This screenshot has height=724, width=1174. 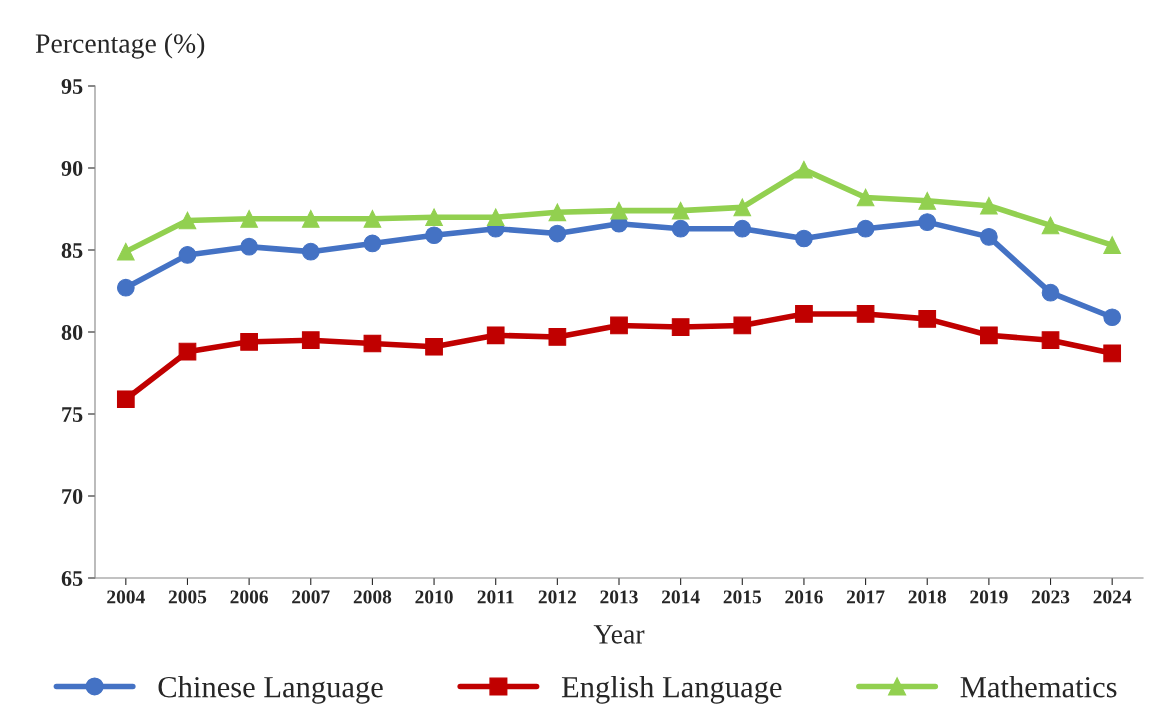 I want to click on legend-label: Chinese Language, so click(x=270, y=689).